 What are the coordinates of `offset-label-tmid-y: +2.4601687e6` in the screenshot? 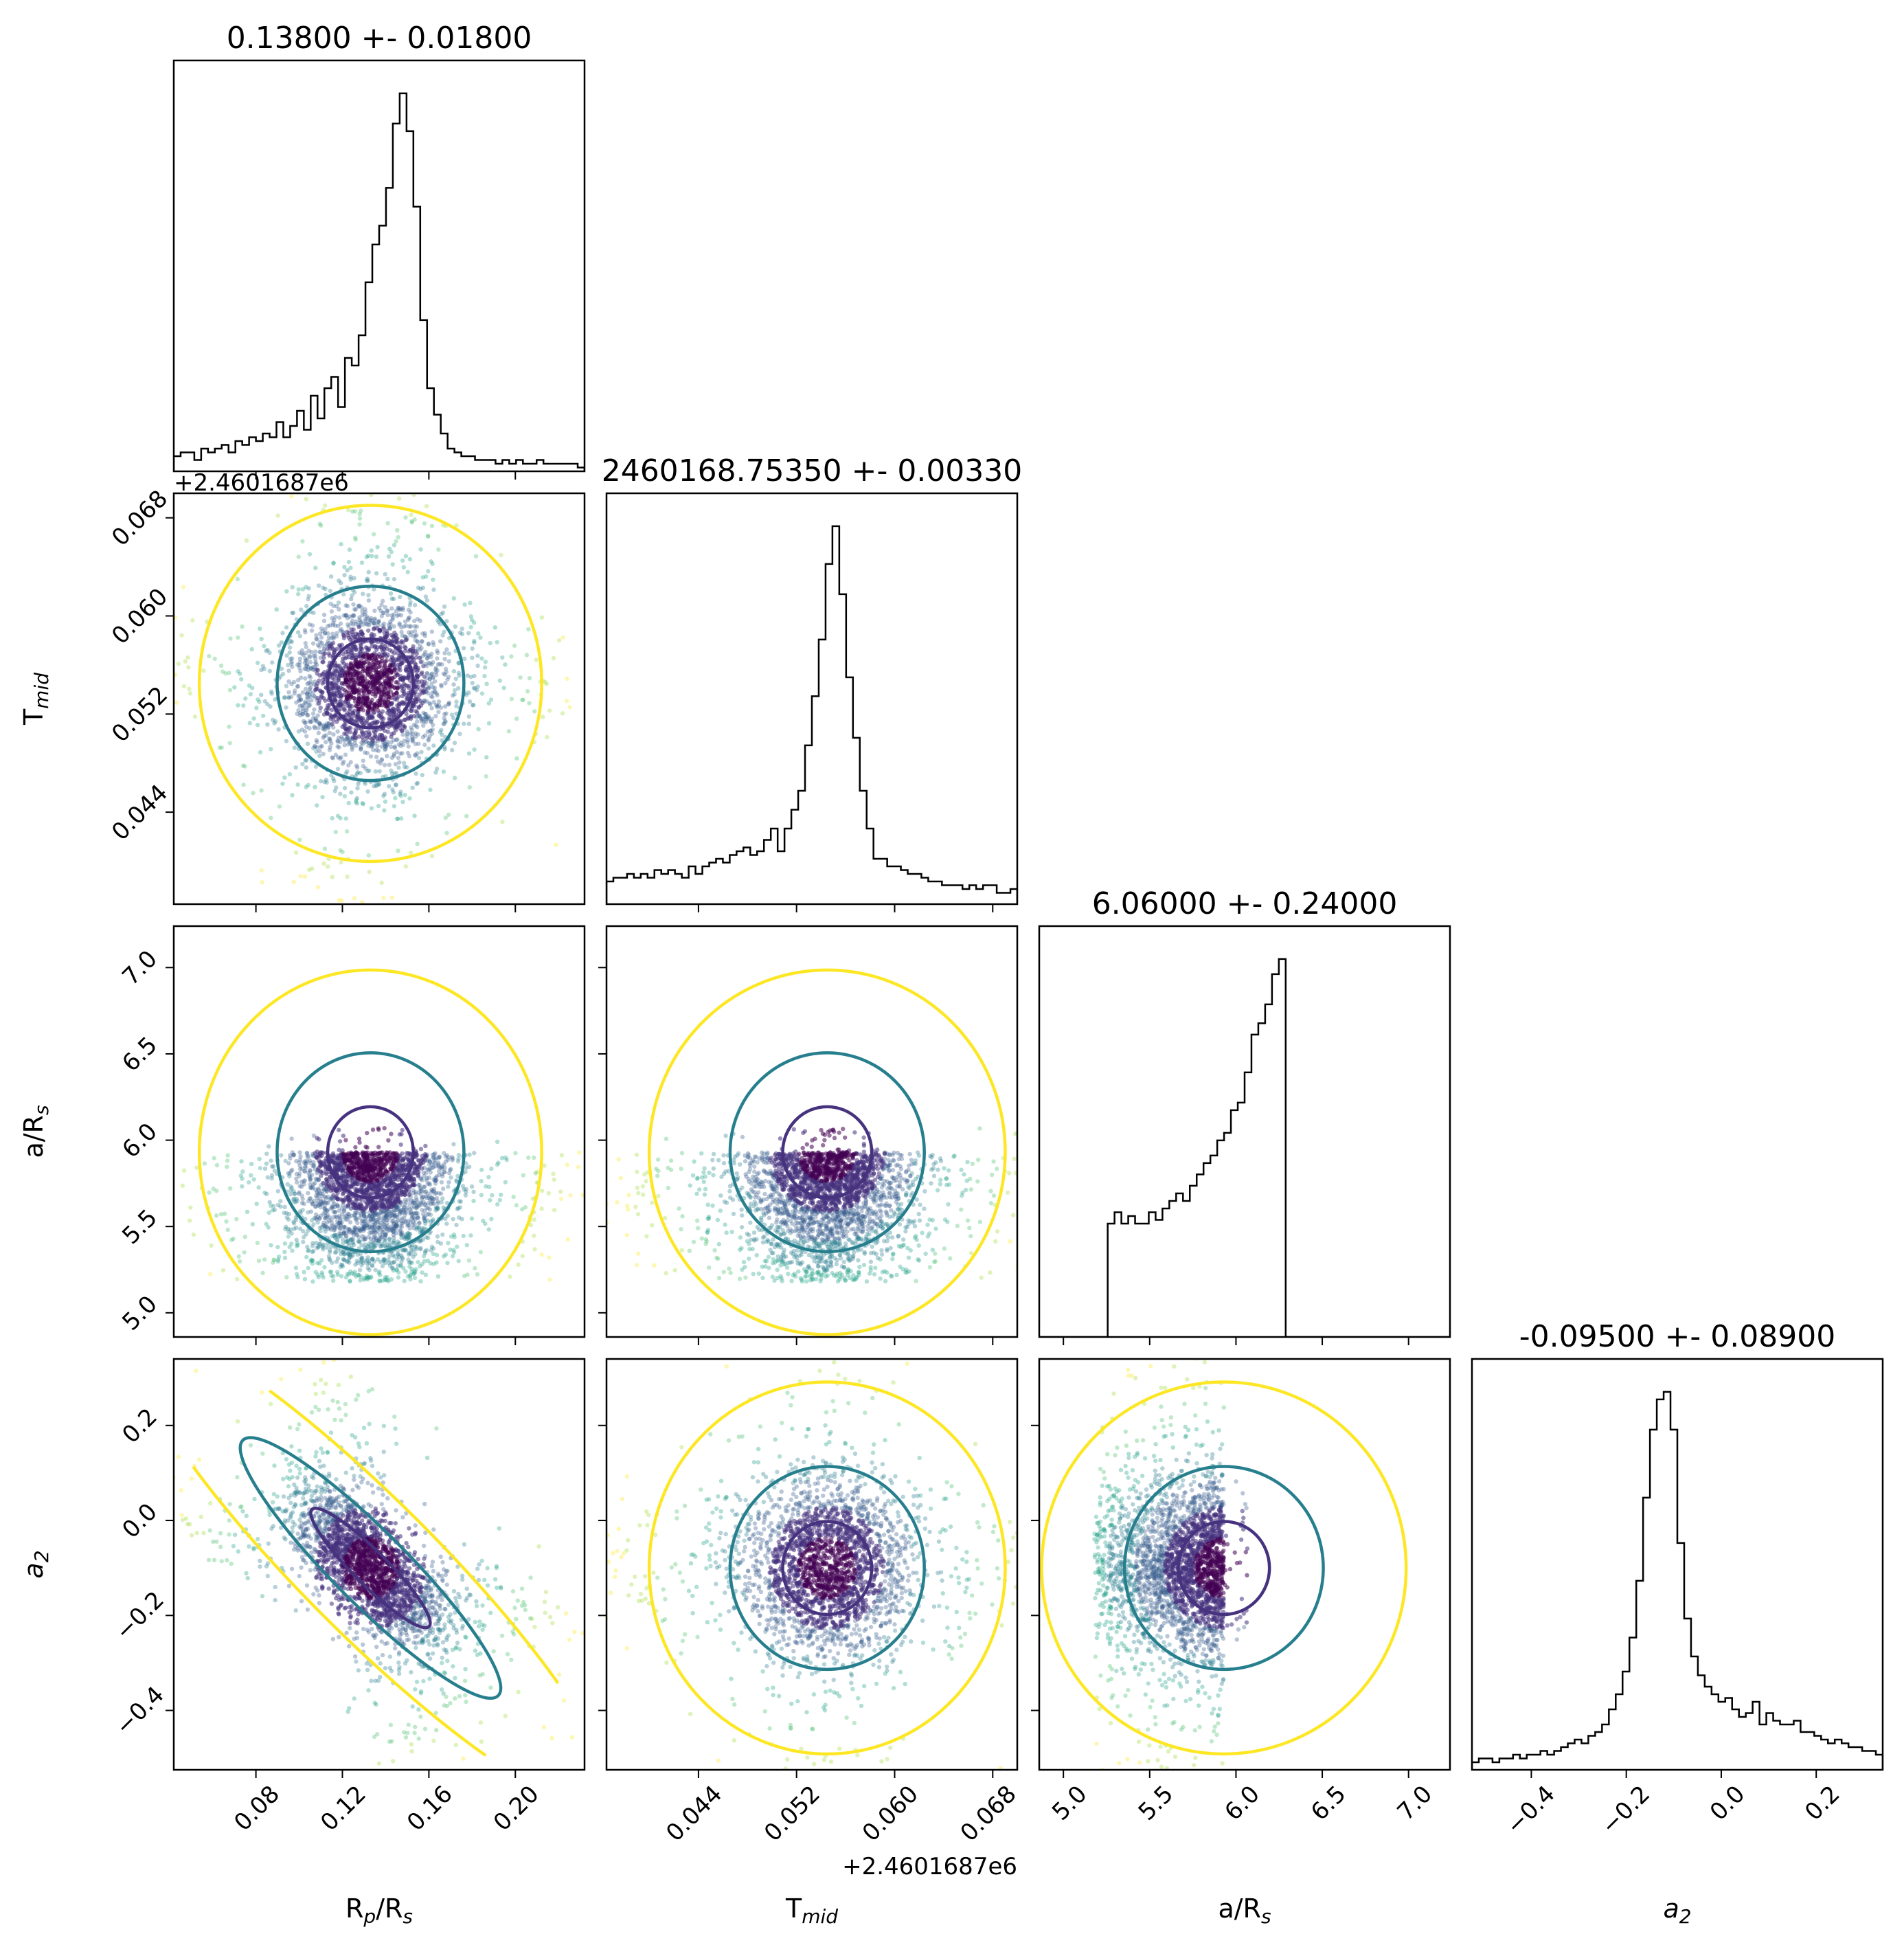 It's located at (261, 483).